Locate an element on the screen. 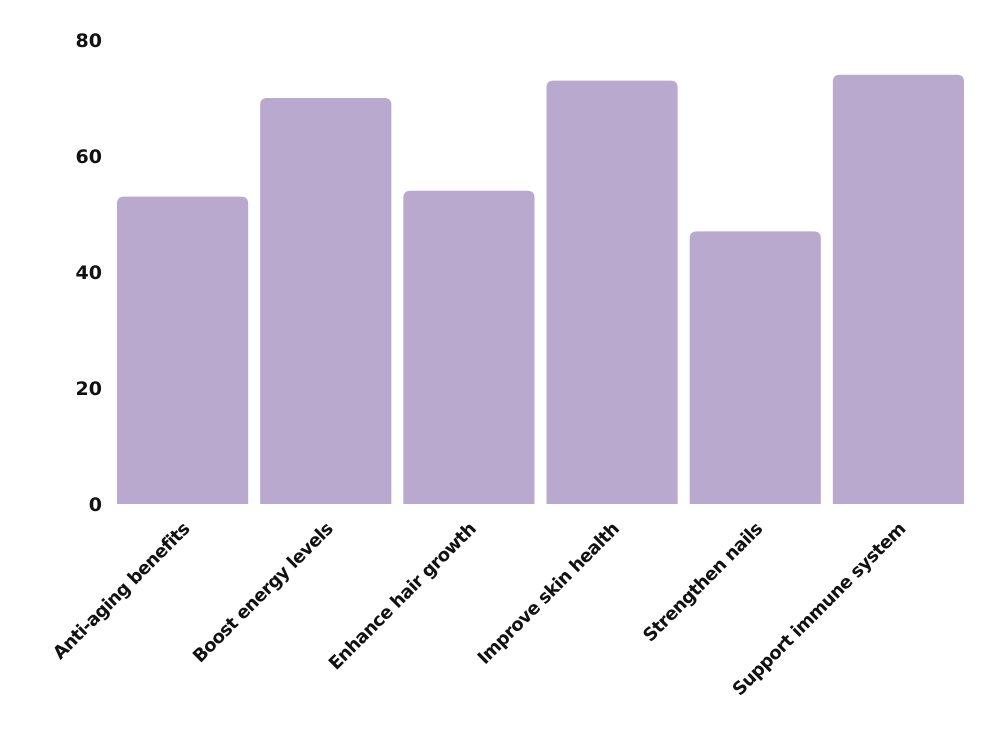  y-tick-label: 40 is located at coordinates (89, 273).